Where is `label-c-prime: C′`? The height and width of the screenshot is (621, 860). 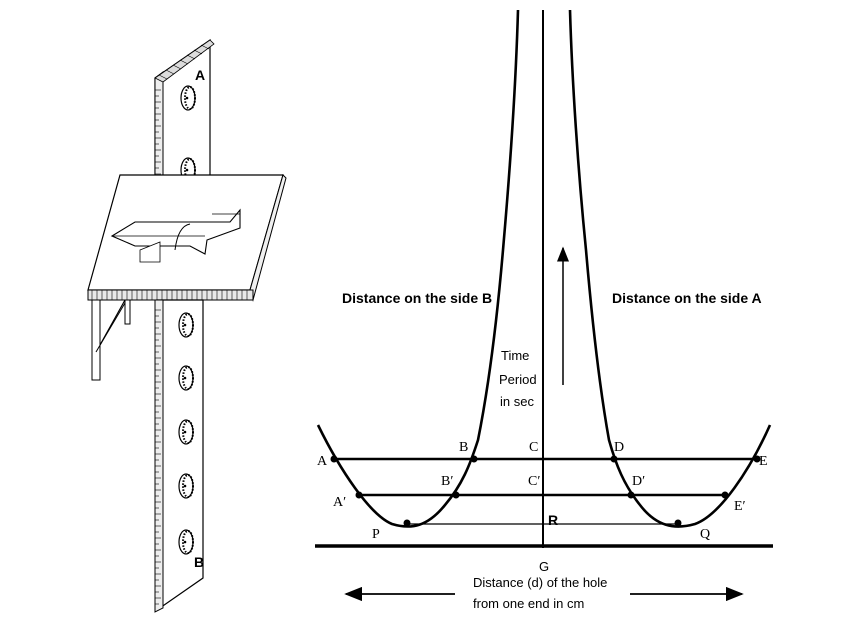 label-c-prime: C′ is located at coordinates (534, 481).